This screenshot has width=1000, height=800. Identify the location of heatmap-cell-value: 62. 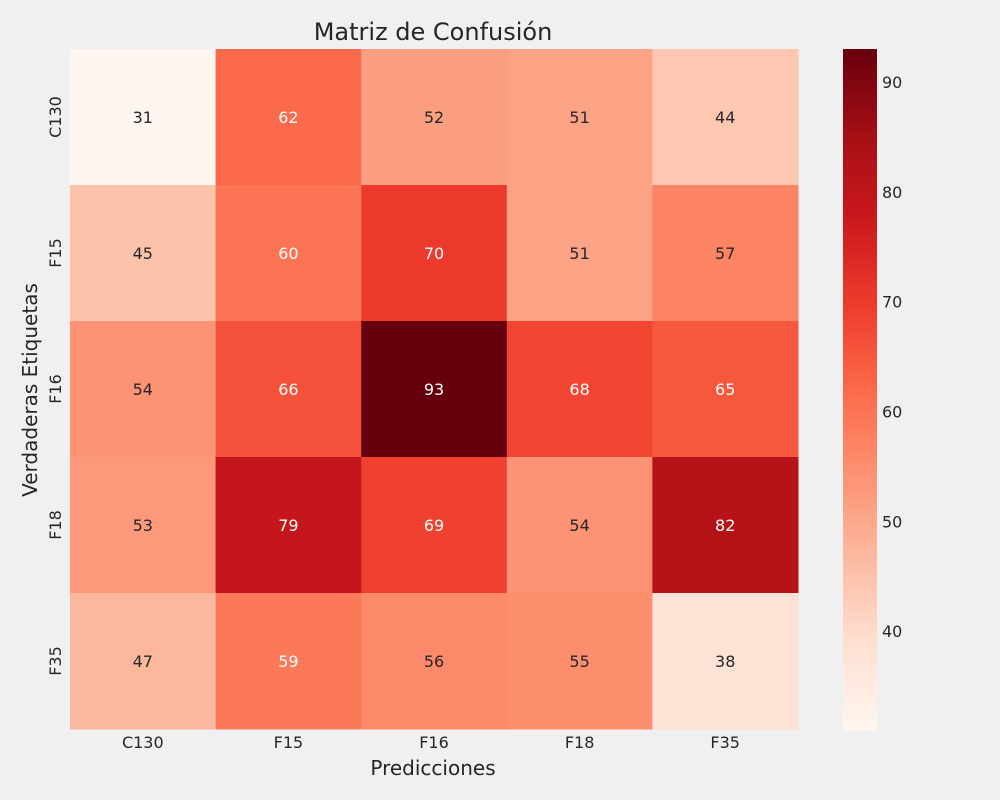
(288, 117).